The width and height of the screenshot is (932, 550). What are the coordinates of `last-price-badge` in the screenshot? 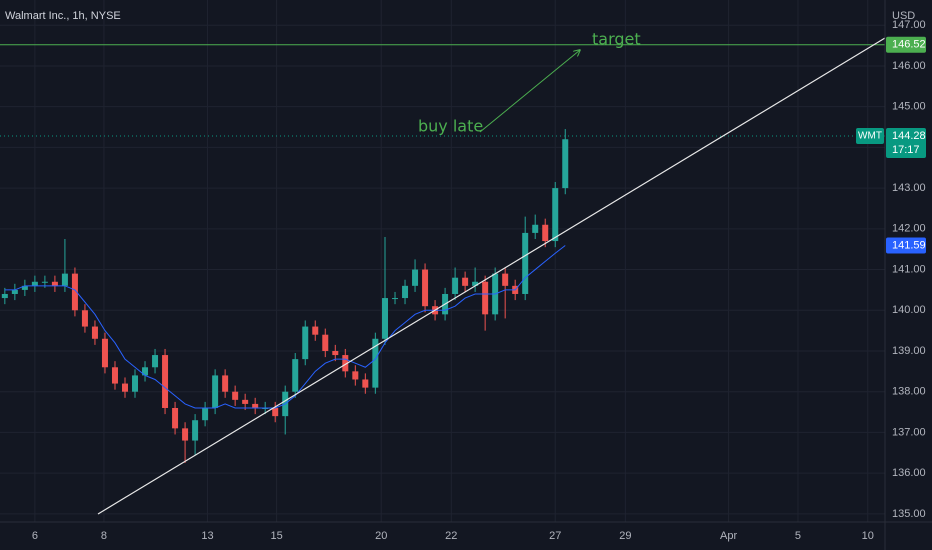 It's located at (906, 142).